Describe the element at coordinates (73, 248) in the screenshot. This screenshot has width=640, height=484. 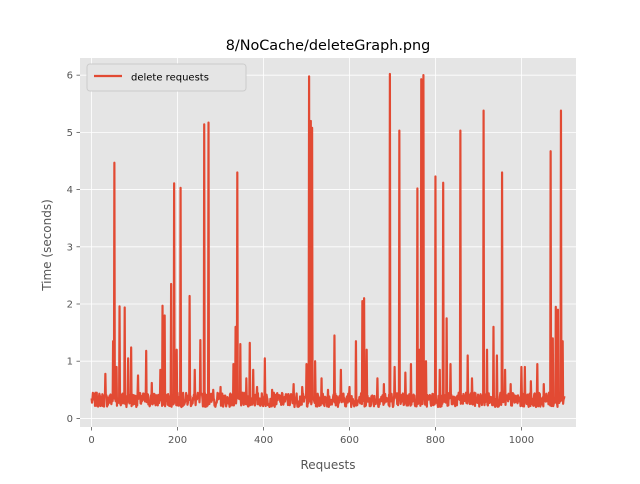
I see `y-axis-ticks: 0 1 2 3 4 5 6` at that location.